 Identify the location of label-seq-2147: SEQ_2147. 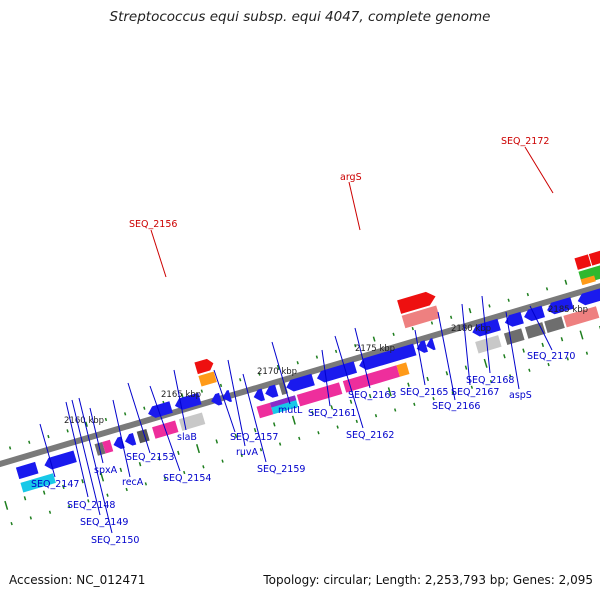
(55, 484).